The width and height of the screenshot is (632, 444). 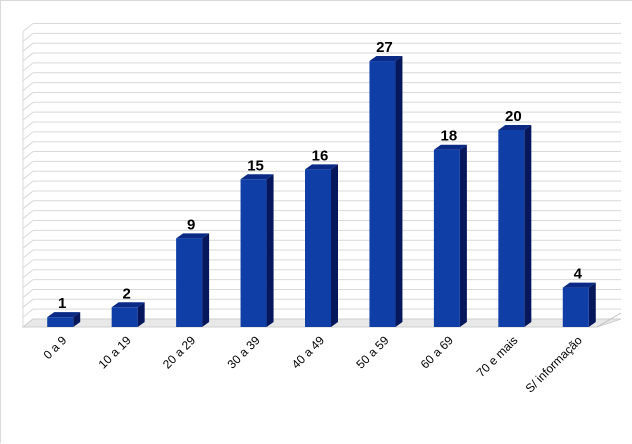 I want to click on value-label: 9, so click(x=191, y=224).